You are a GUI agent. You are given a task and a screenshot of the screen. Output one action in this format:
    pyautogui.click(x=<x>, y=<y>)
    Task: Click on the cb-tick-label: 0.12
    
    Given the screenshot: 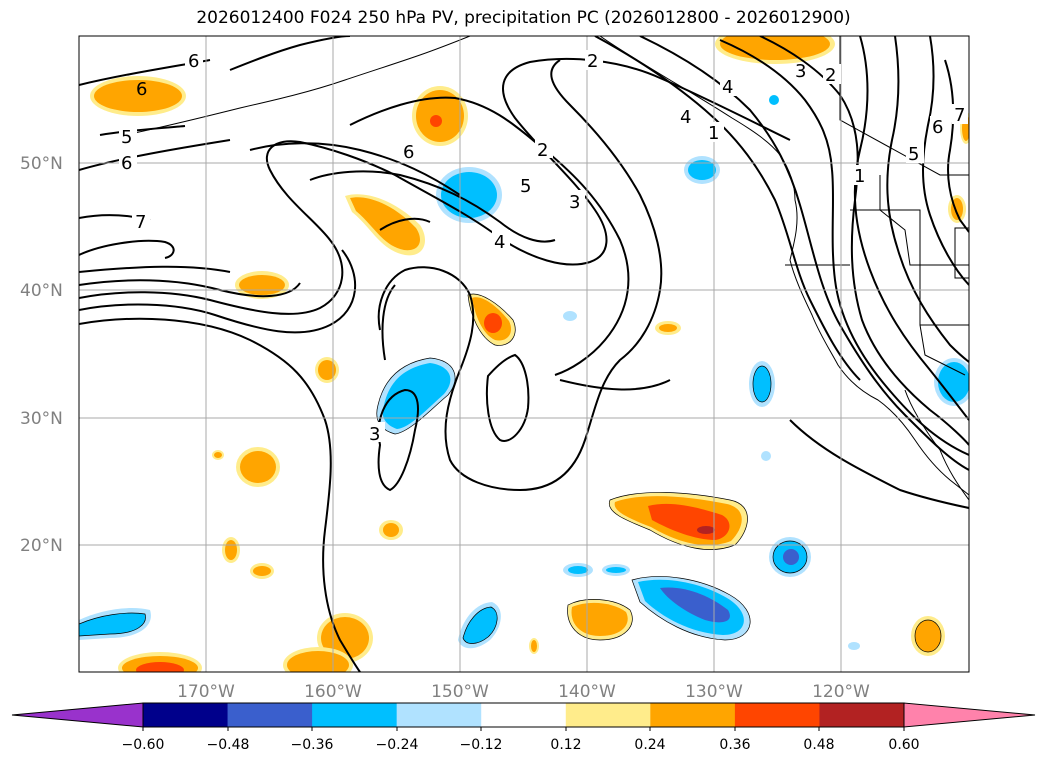 What is the action you would take?
    pyautogui.click(x=565, y=745)
    